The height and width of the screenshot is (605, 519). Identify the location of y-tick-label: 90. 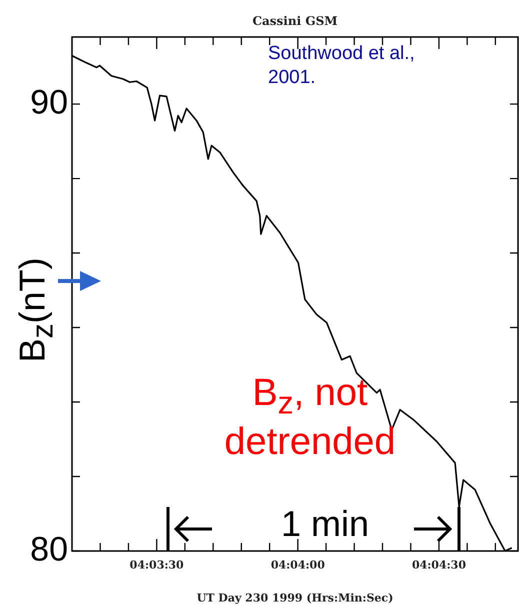
(49, 102).